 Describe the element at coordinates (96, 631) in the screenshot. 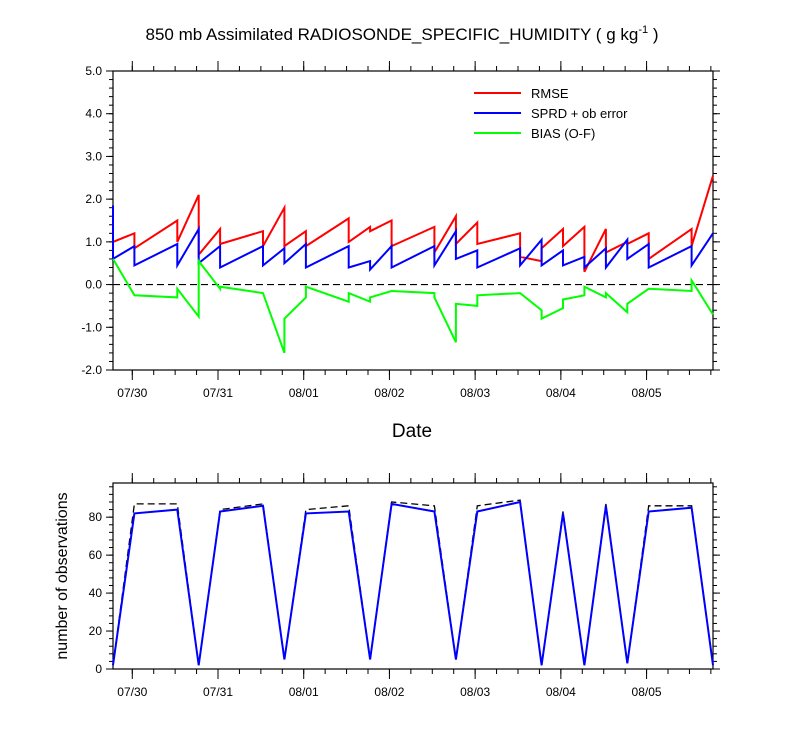

I see `y-tick-label: 20` at that location.